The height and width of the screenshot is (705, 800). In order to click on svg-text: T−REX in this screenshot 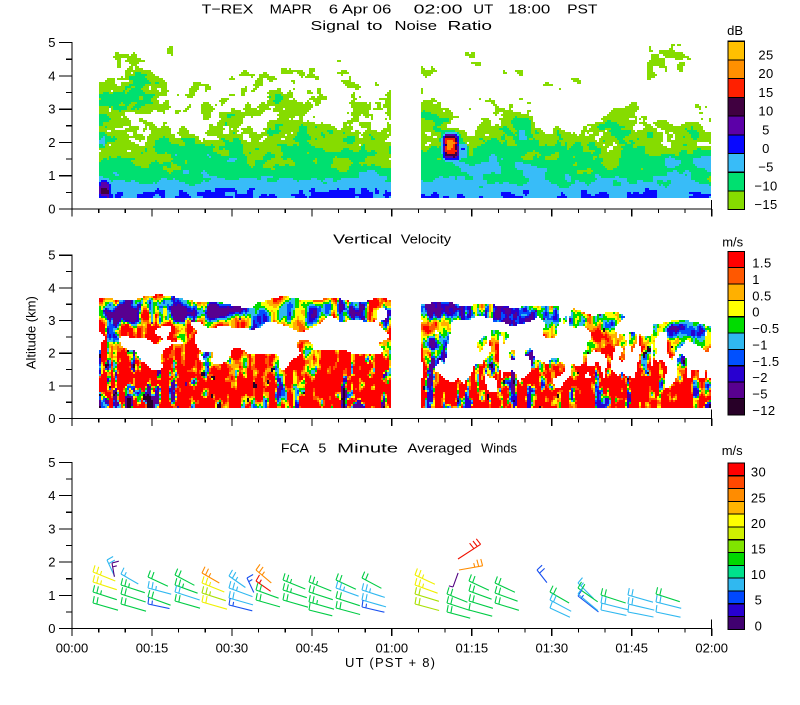, I will do `click(228, 8)`.